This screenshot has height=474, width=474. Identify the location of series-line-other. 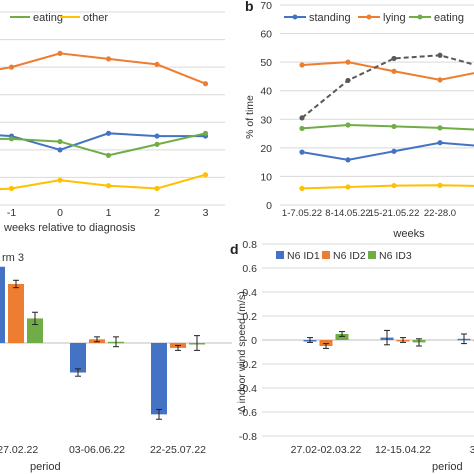
(387, 187).